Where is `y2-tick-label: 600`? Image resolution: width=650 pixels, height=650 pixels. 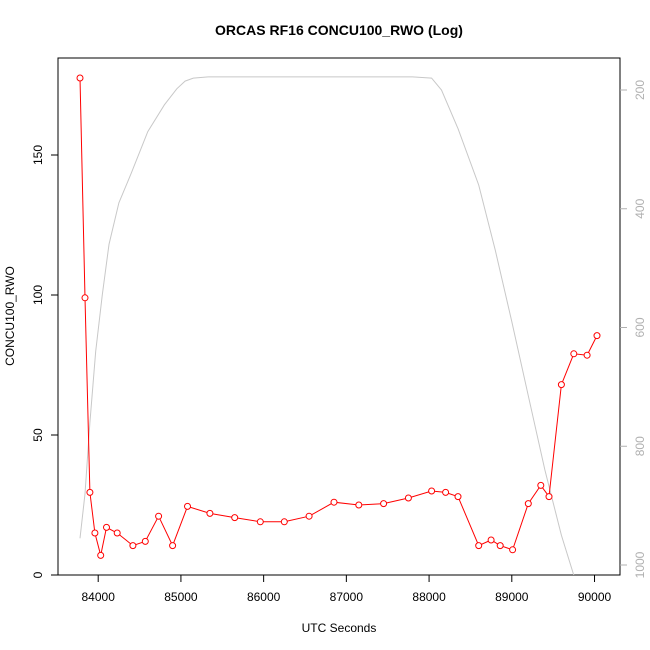 y2-tick-label: 600 is located at coordinates (640, 327).